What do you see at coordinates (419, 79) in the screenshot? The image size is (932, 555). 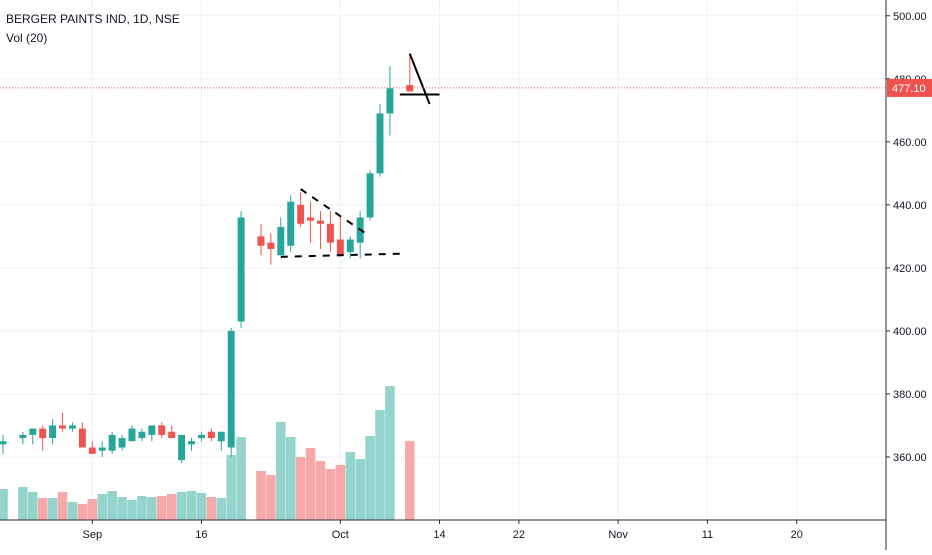 I see `trend-line` at bounding box center [419, 79].